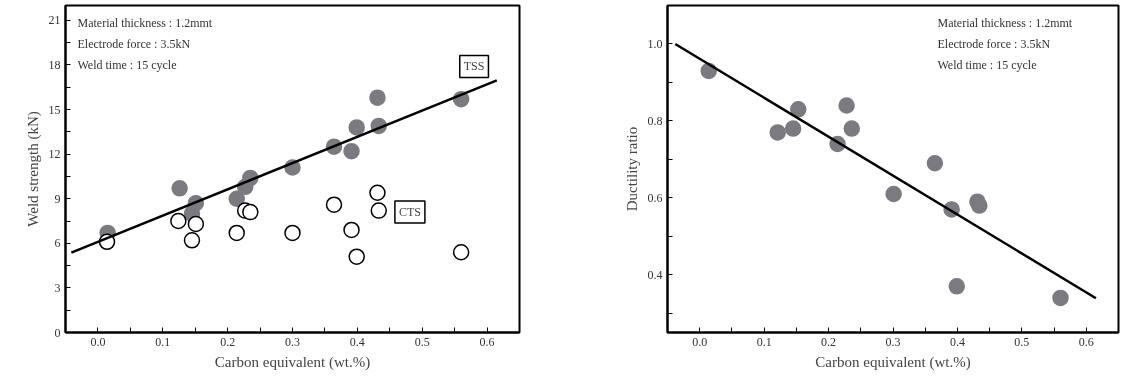 The image size is (1132, 388). I want to click on series-label: TSS, so click(474, 66).